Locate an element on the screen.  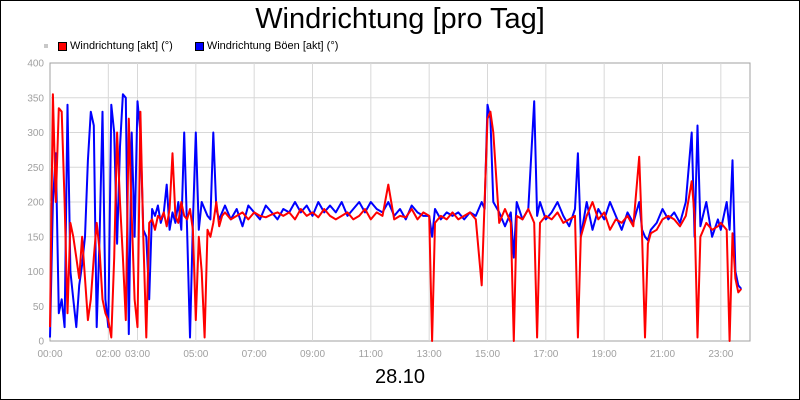
x-tick-label: 17:00 is located at coordinates (545, 354).